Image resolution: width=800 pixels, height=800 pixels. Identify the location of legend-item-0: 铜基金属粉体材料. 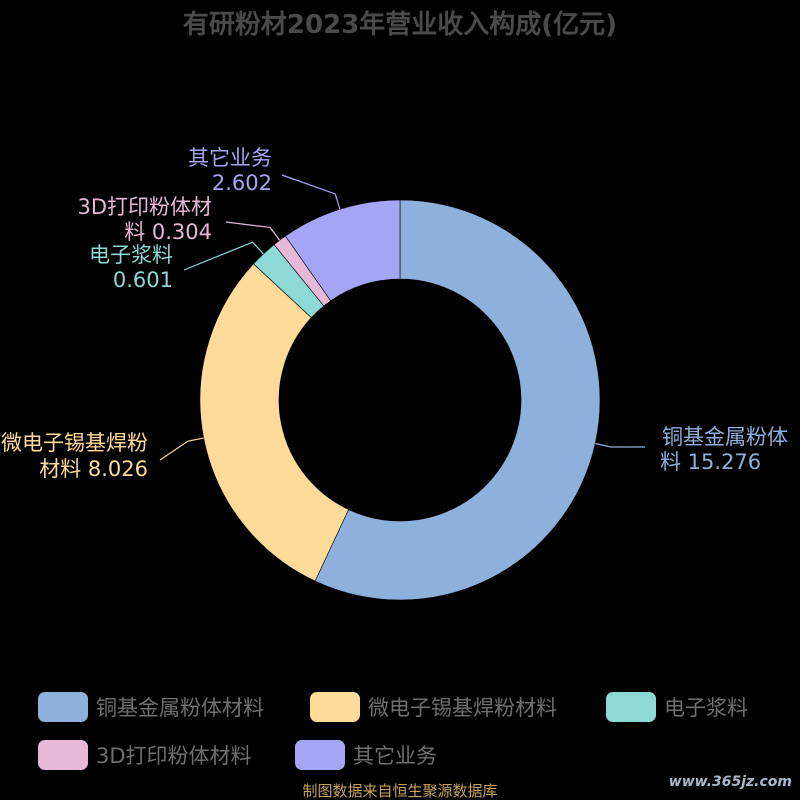
(151, 707).